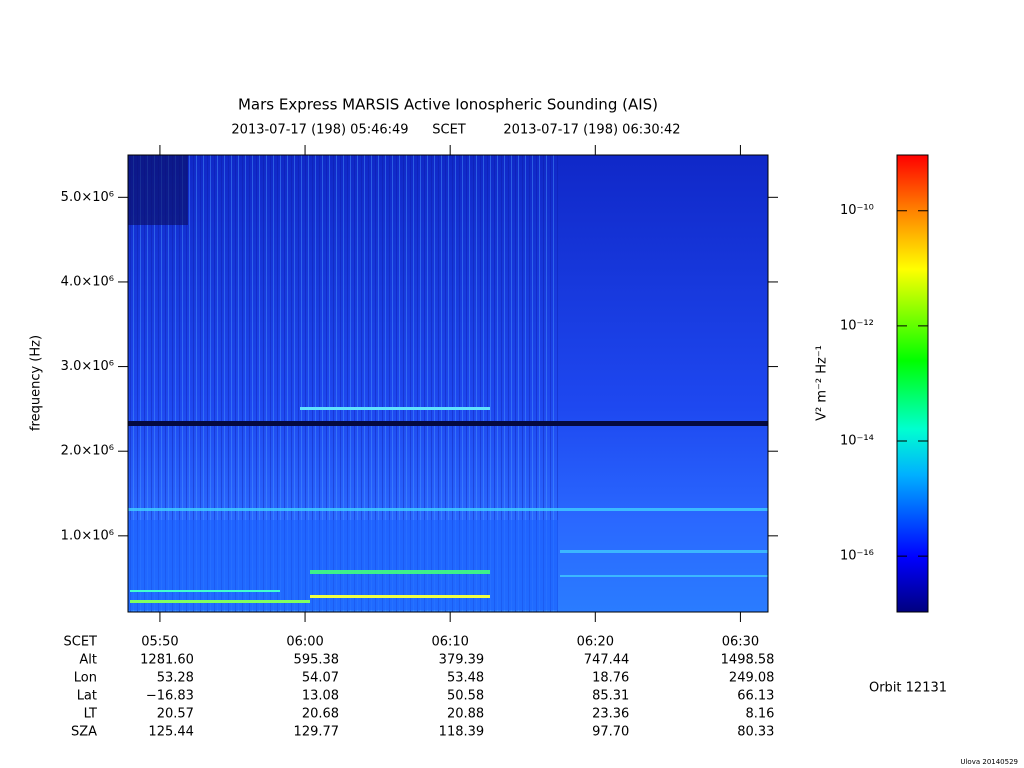 Image resolution: width=1024 pixels, height=768 pixels. I want to click on ephemeris-value: 118.39, so click(462, 732).